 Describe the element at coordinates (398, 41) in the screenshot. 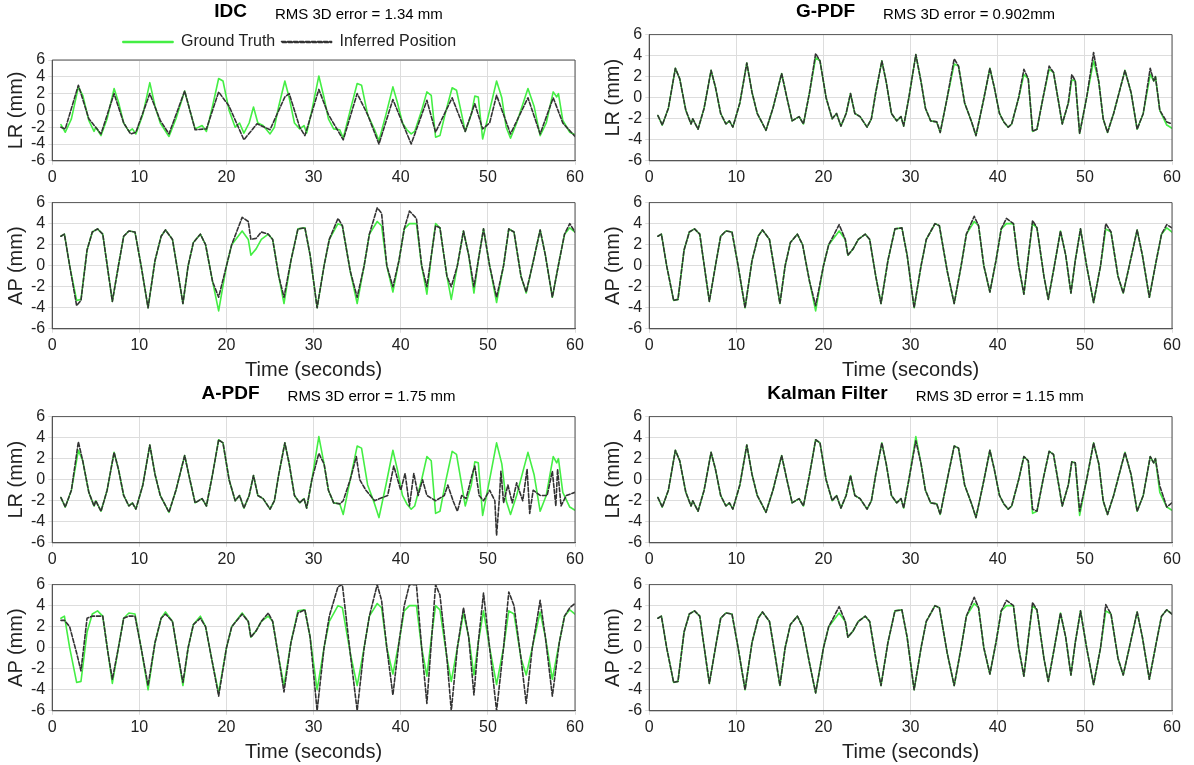

I see `legend-label: Inferred Position` at that location.